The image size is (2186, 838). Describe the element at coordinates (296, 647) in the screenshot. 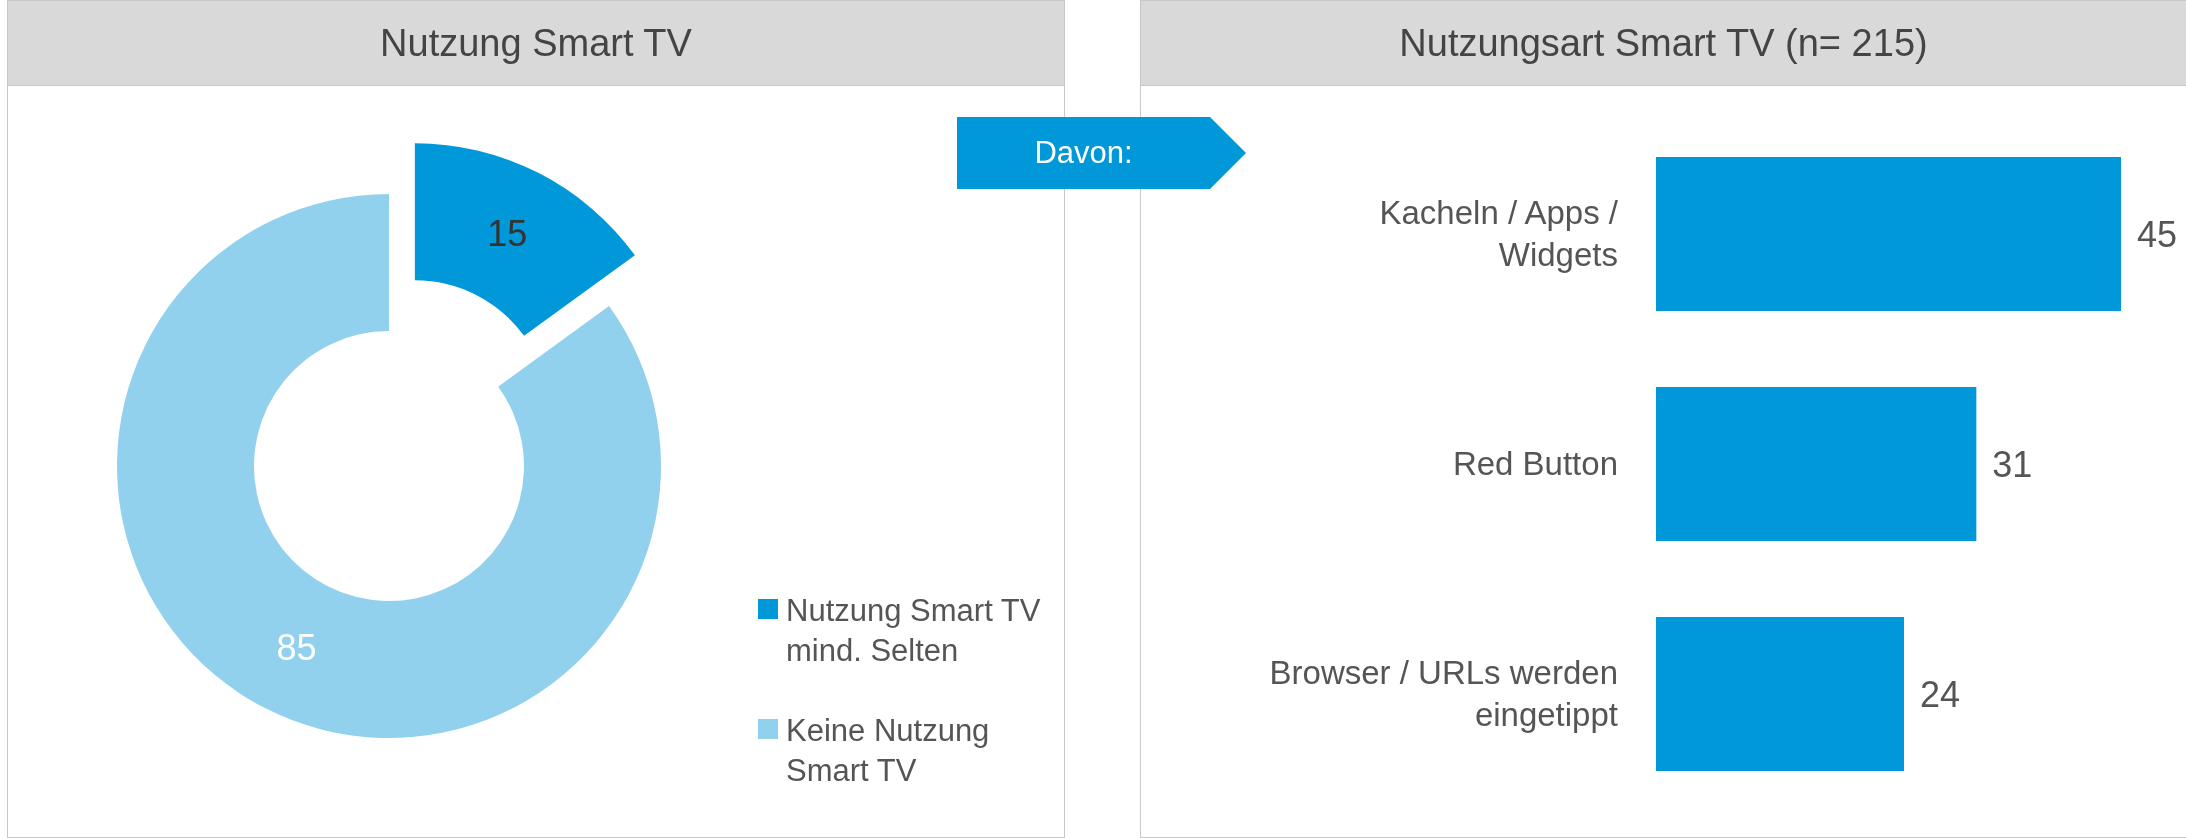

I see `data-label: 85` at that location.